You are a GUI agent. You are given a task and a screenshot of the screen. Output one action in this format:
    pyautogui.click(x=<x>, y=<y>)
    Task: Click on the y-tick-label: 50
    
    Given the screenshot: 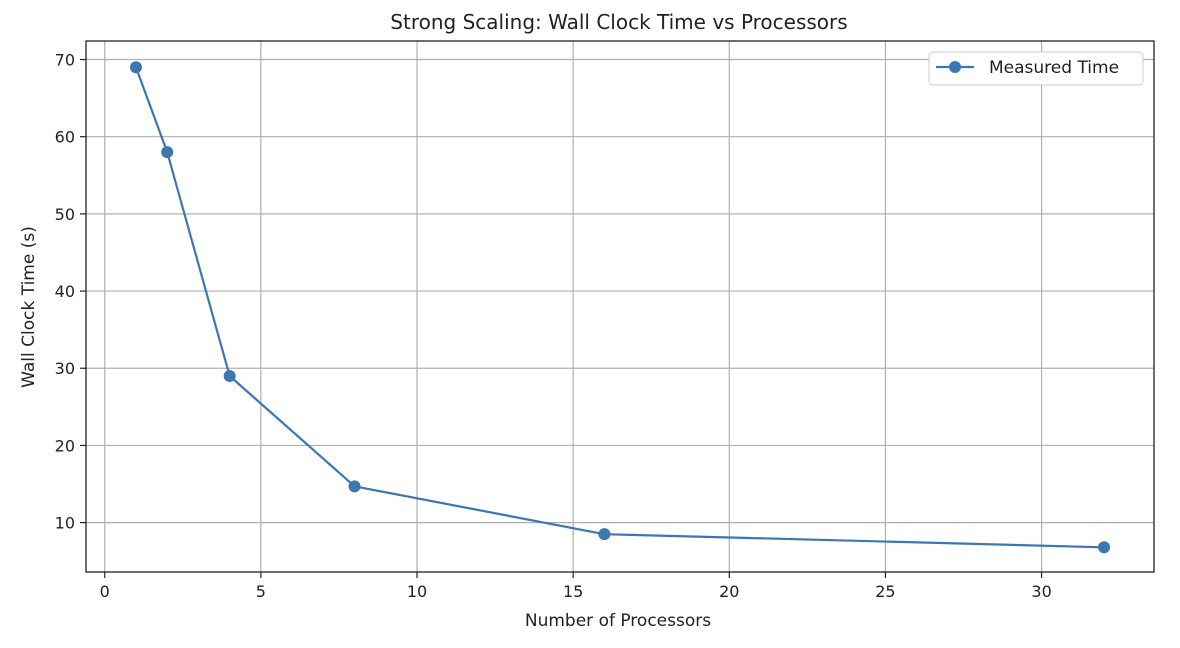 What is the action you would take?
    pyautogui.click(x=65, y=214)
    